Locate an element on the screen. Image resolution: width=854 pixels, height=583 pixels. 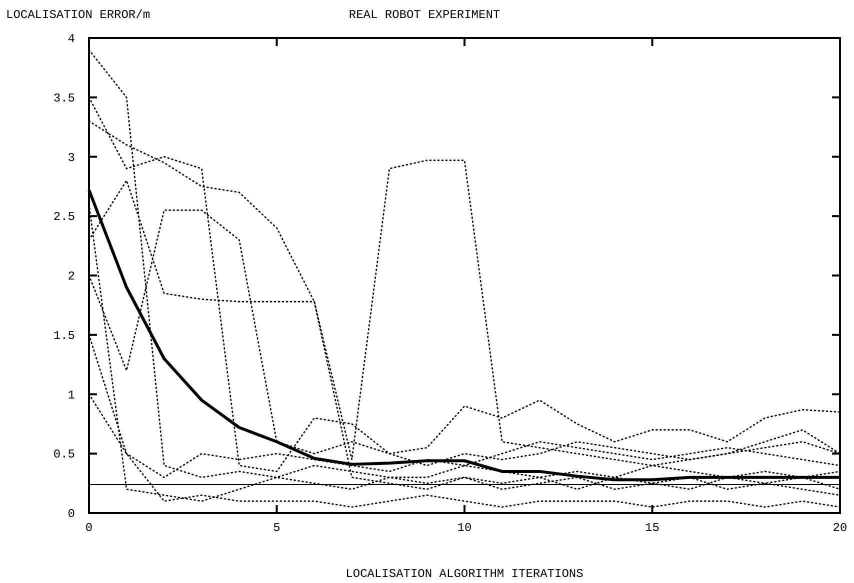
x-tick-label: 5 is located at coordinates (276, 528).